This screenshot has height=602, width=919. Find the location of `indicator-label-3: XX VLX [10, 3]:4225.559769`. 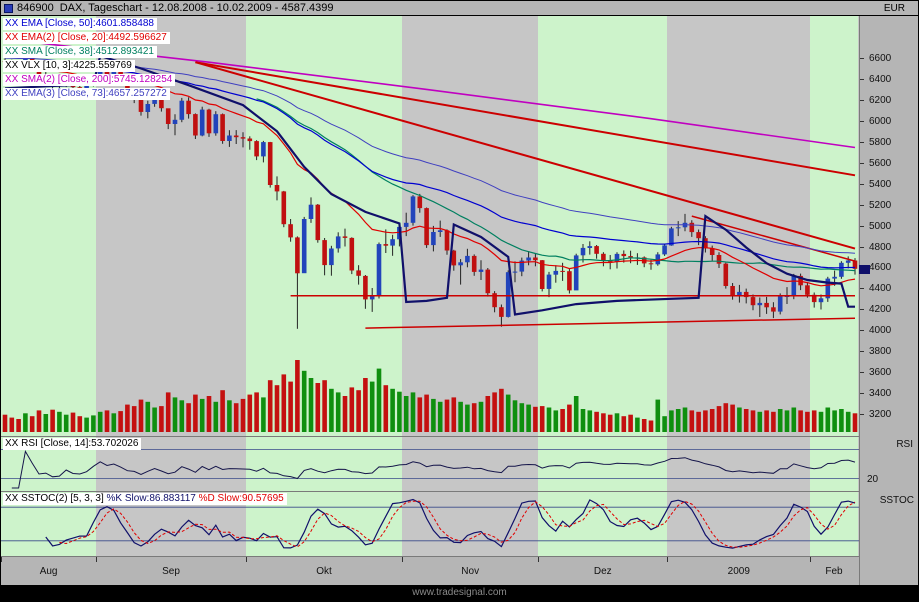

indicator-label-3: XX VLX [10, 3]:4225.559769 is located at coordinates (69, 66).